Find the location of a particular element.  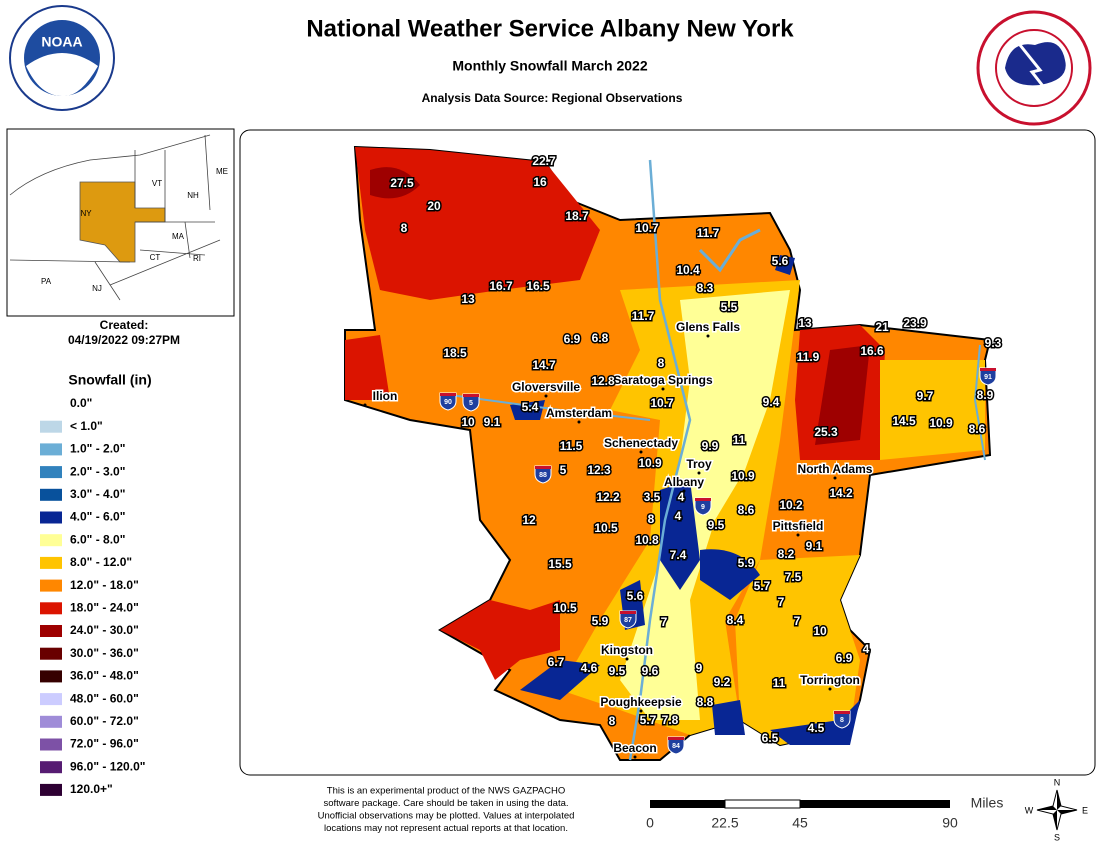

snowfall-observation: 12.3 is located at coordinates (599, 470).